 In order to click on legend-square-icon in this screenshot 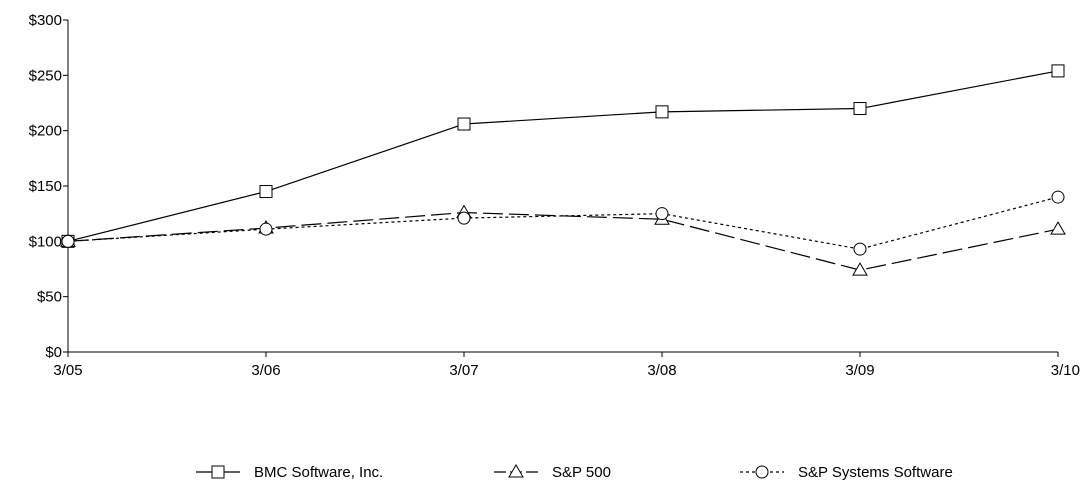, I will do `click(218, 472)`.